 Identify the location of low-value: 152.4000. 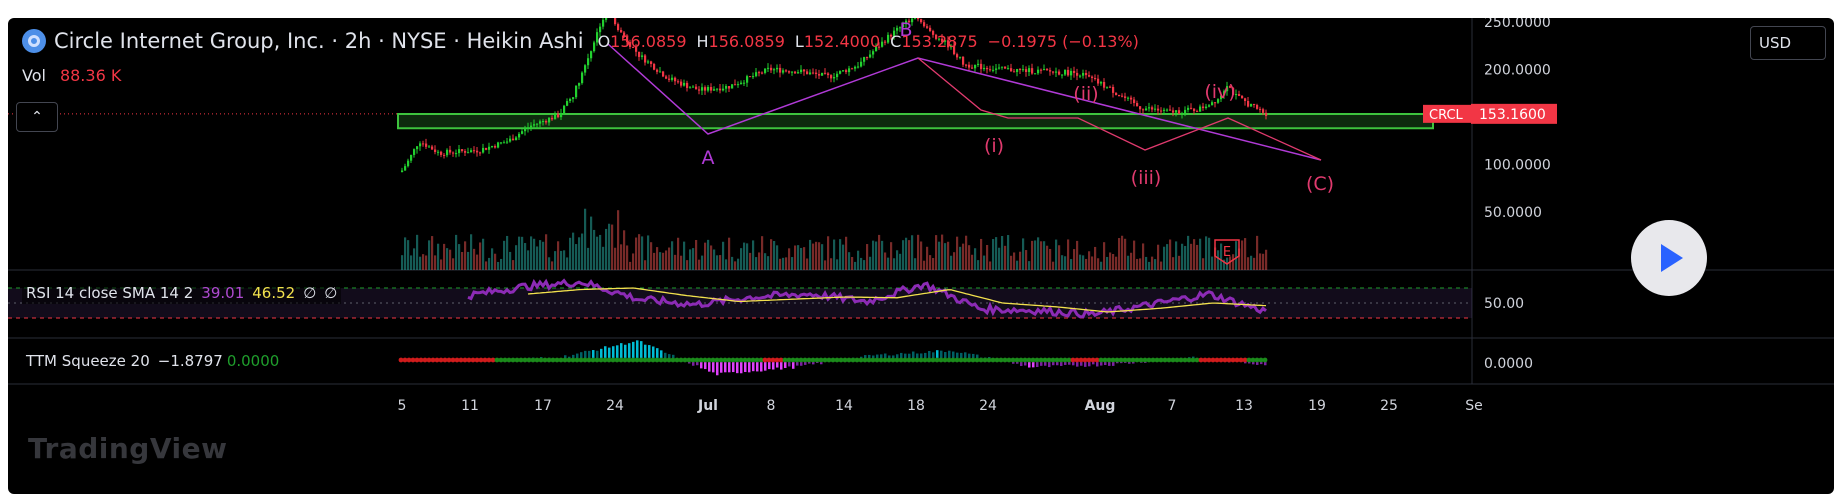
(842, 41).